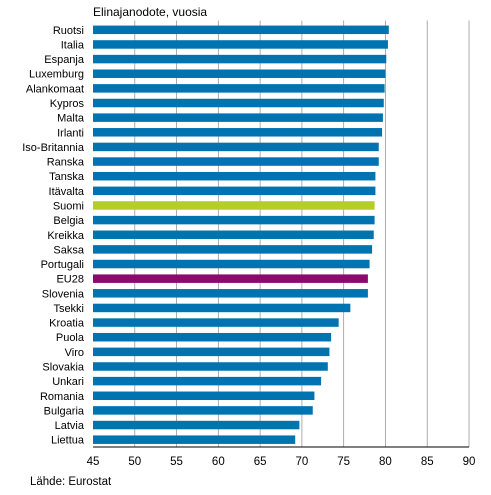 The width and height of the screenshot is (491, 495). Describe the element at coordinates (239, 88) in the screenshot. I see `bar-alankomaat` at that location.